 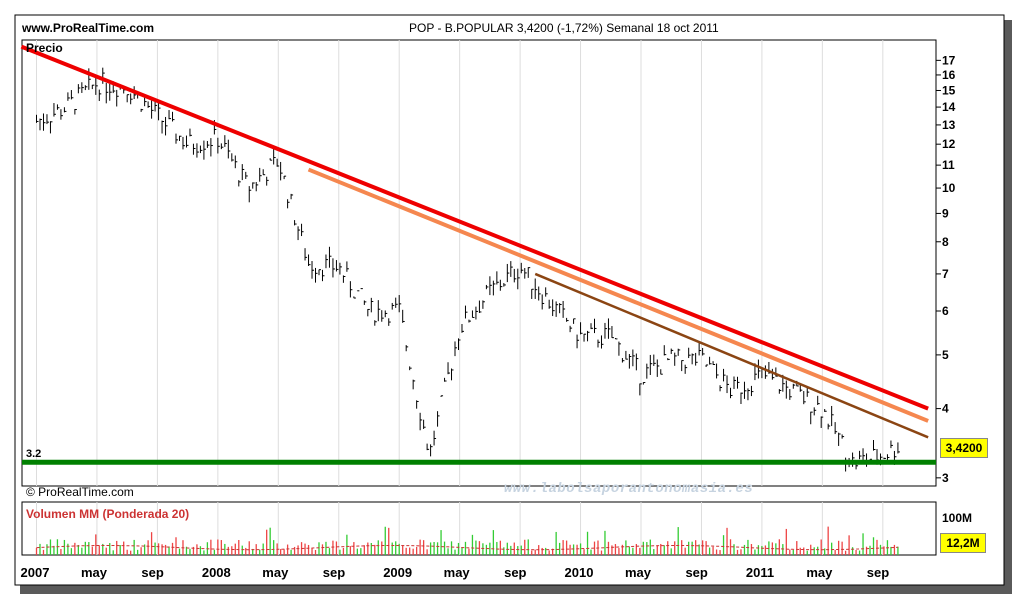 I want to click on y-tick-label: 10, so click(x=949, y=188).